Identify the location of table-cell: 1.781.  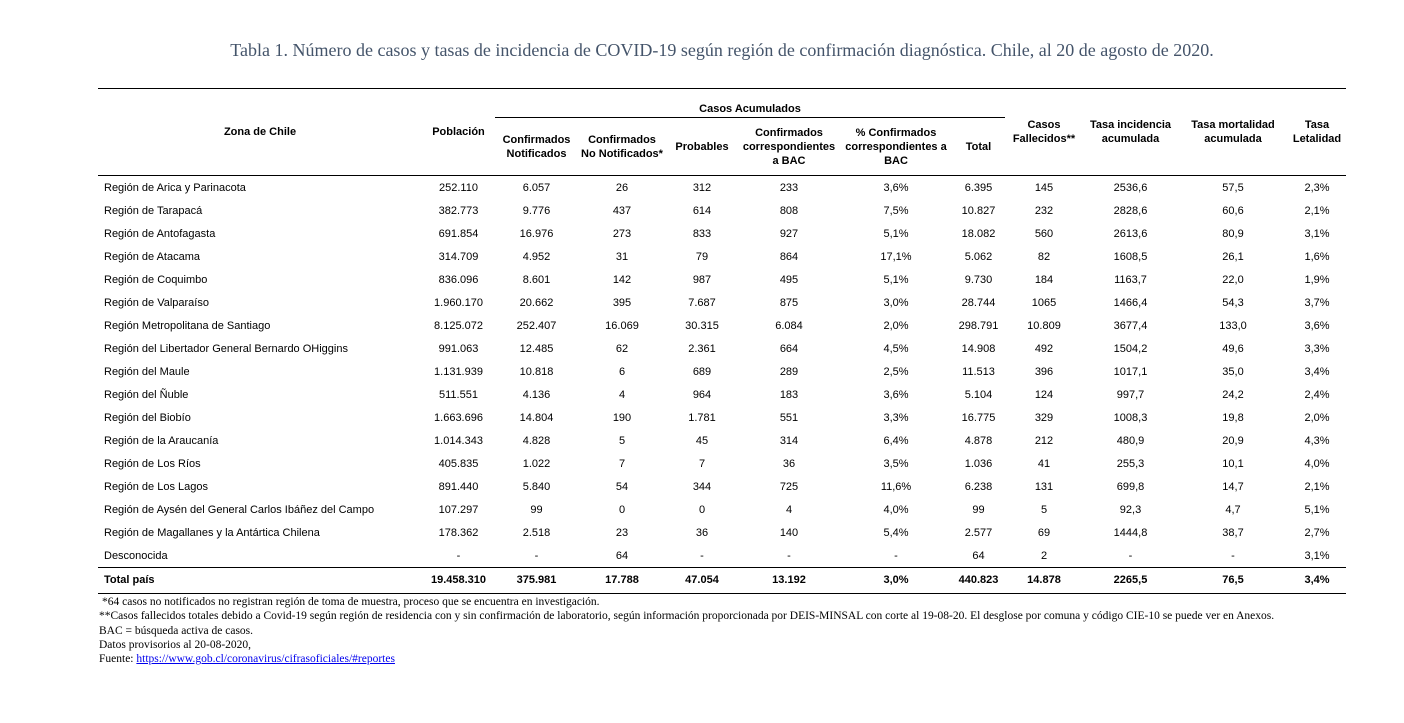
(702, 418).